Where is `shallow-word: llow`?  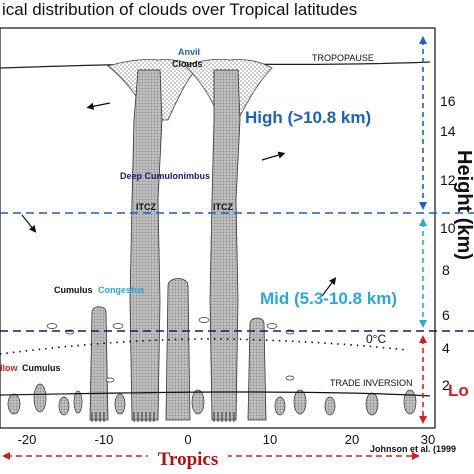 shallow-word: llow is located at coordinates (9, 368).